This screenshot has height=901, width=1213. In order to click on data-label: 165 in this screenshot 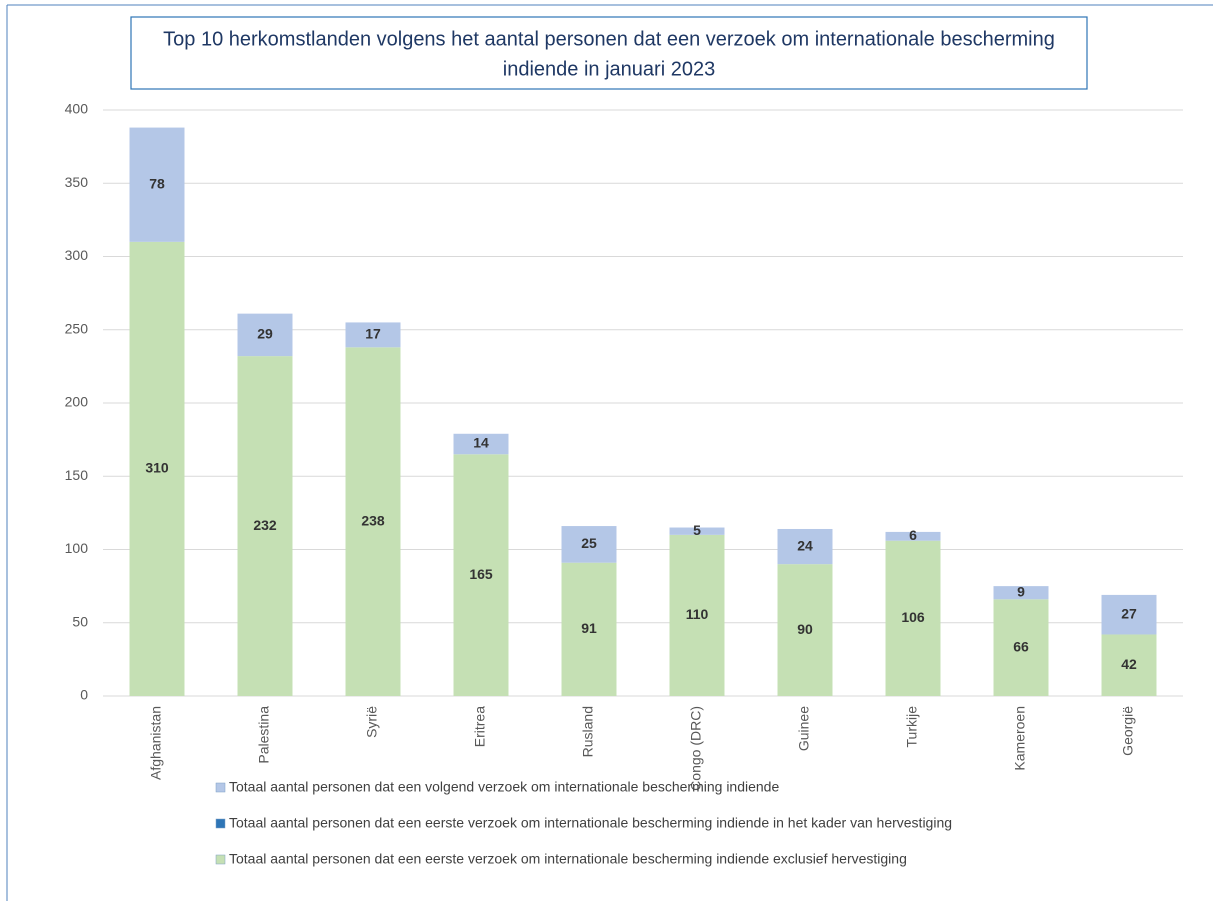, I will do `click(481, 574)`.